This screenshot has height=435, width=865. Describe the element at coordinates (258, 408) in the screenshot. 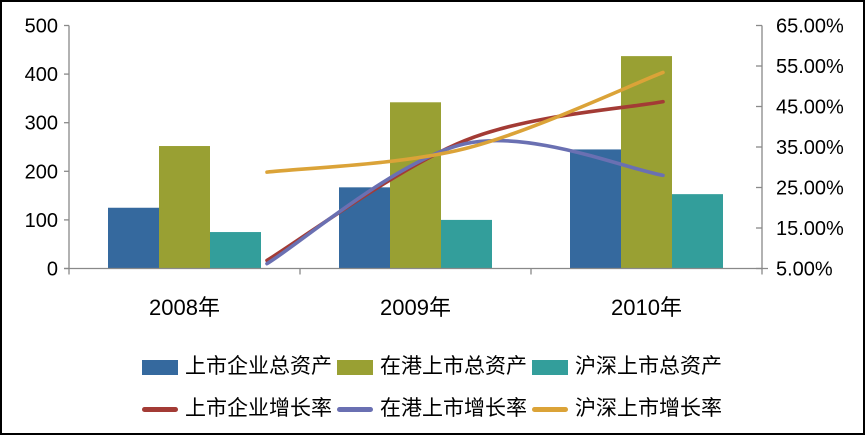

I see `legend-label: 上市企业增长率` at that location.